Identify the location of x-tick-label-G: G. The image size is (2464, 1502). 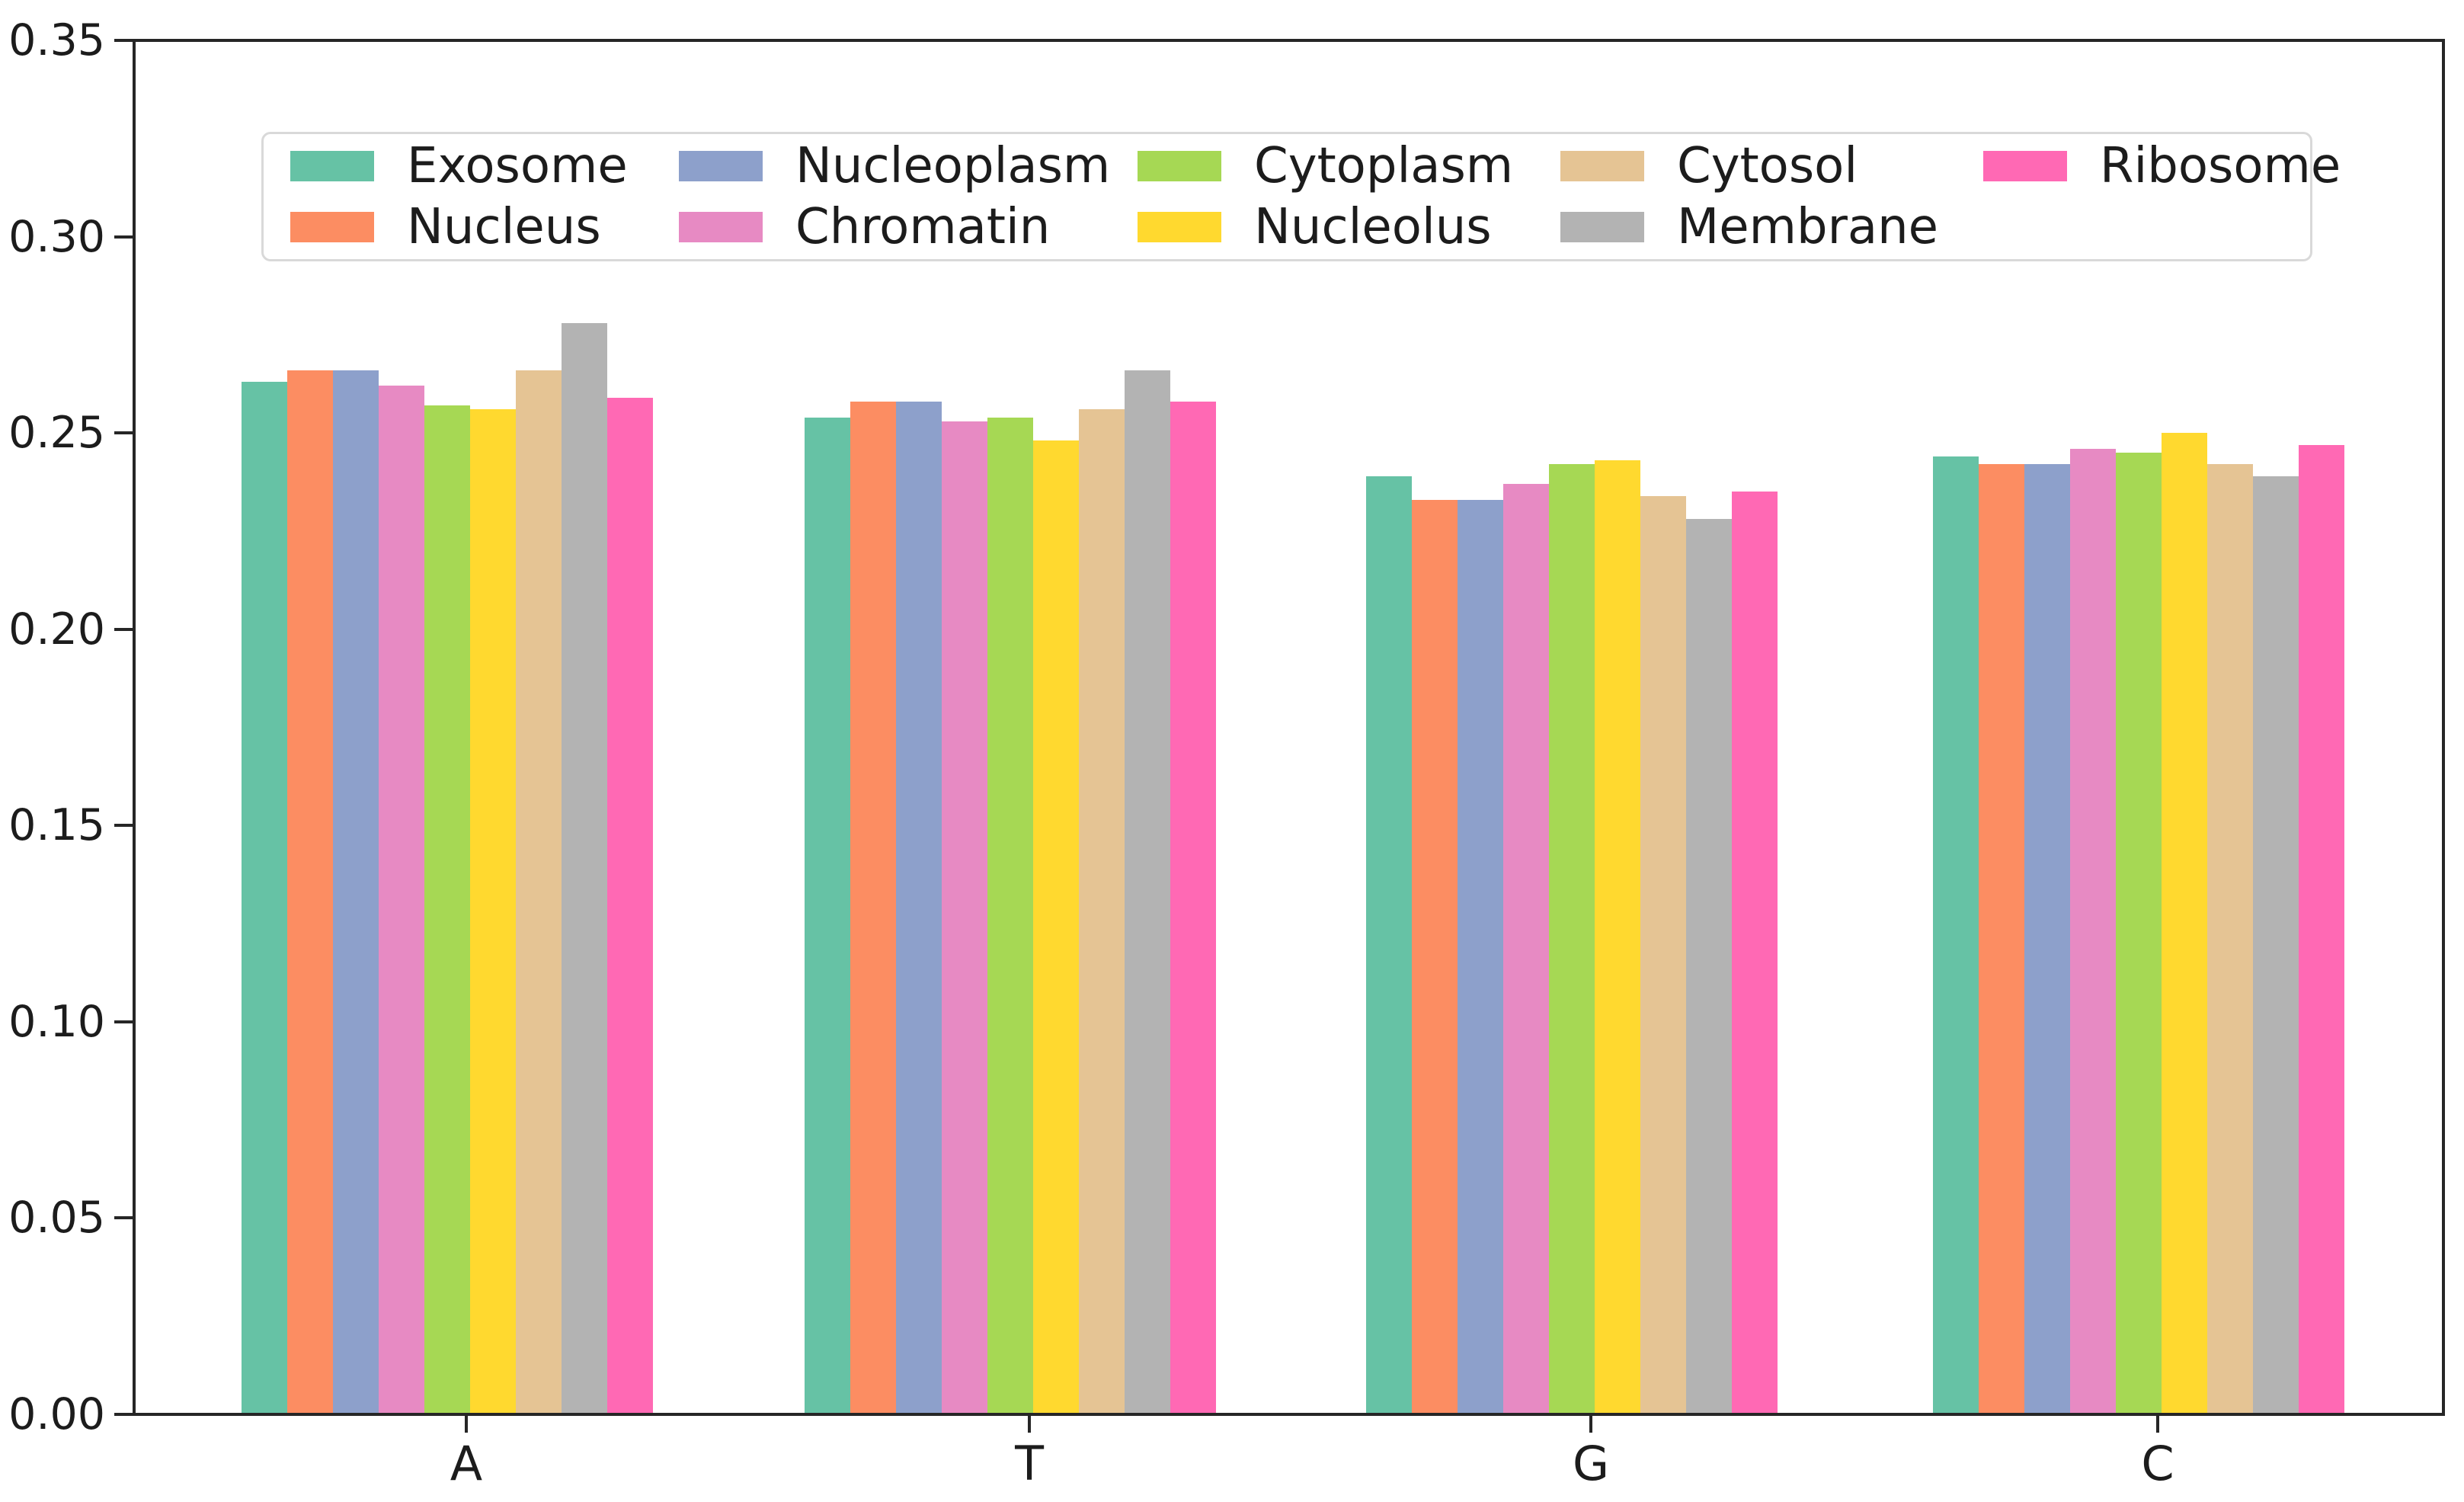
(1591, 1463).